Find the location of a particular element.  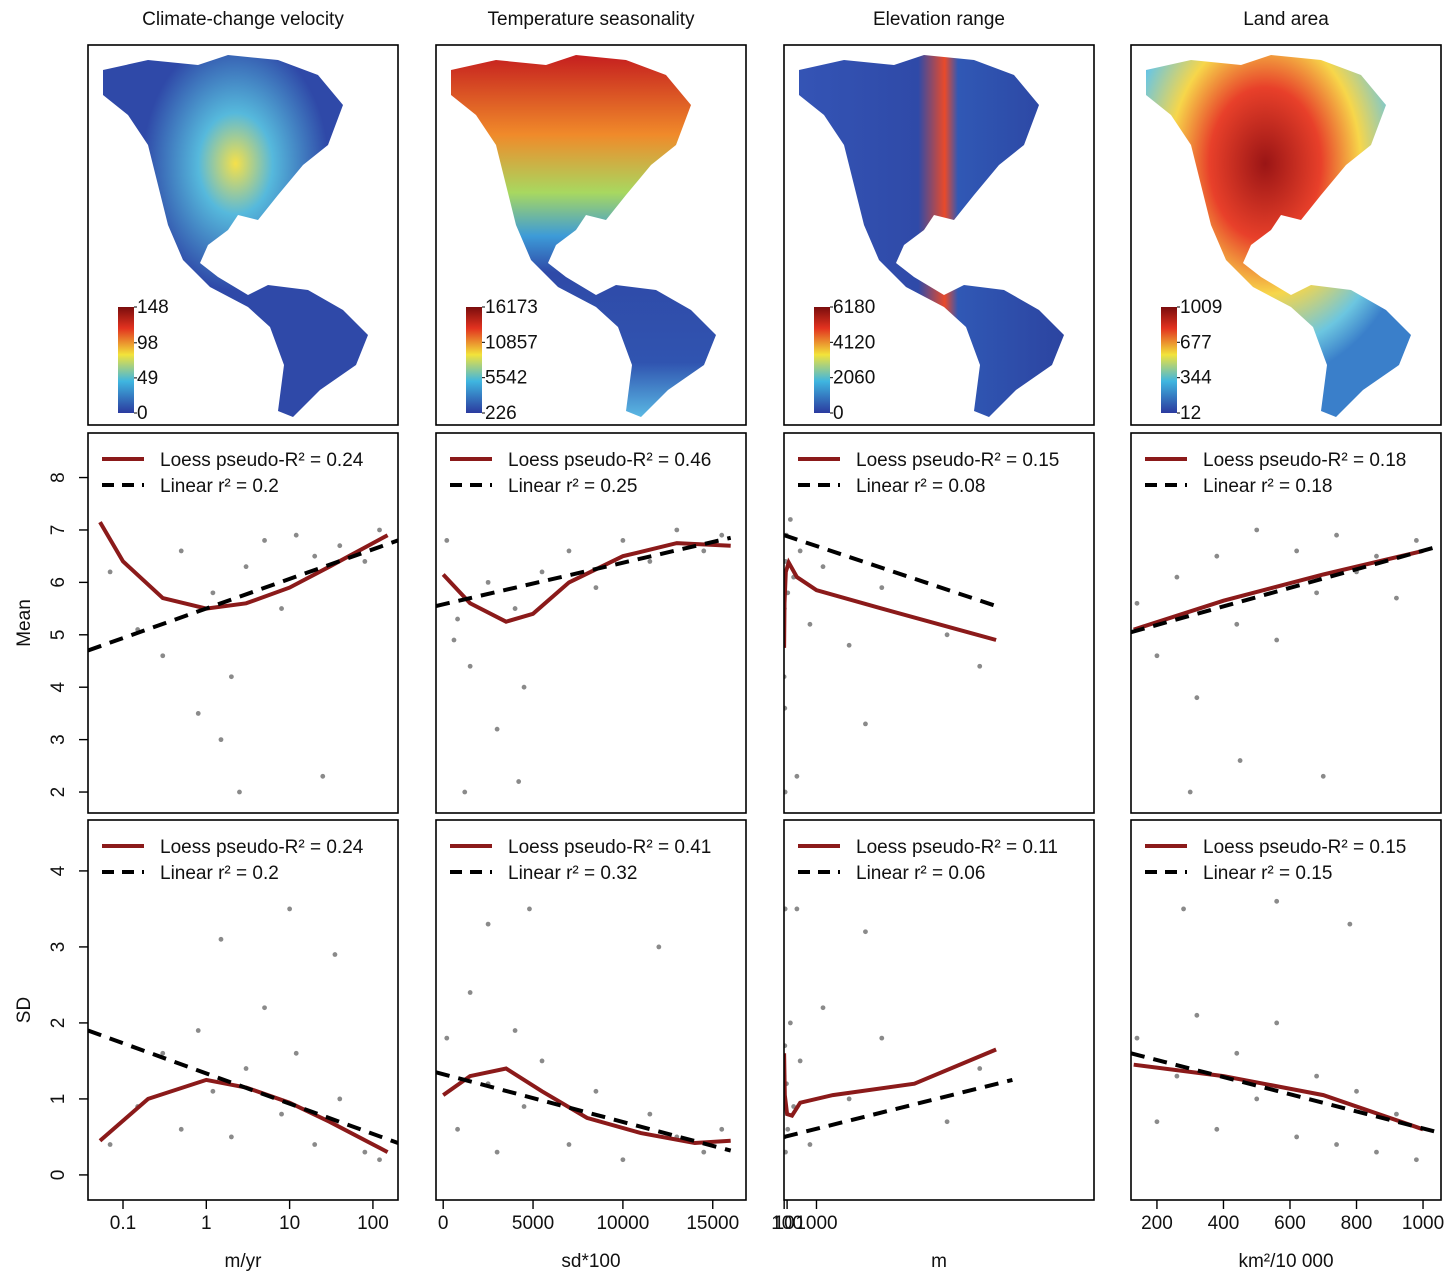

x-tick-label: 200 is located at coordinates (1157, 1223).